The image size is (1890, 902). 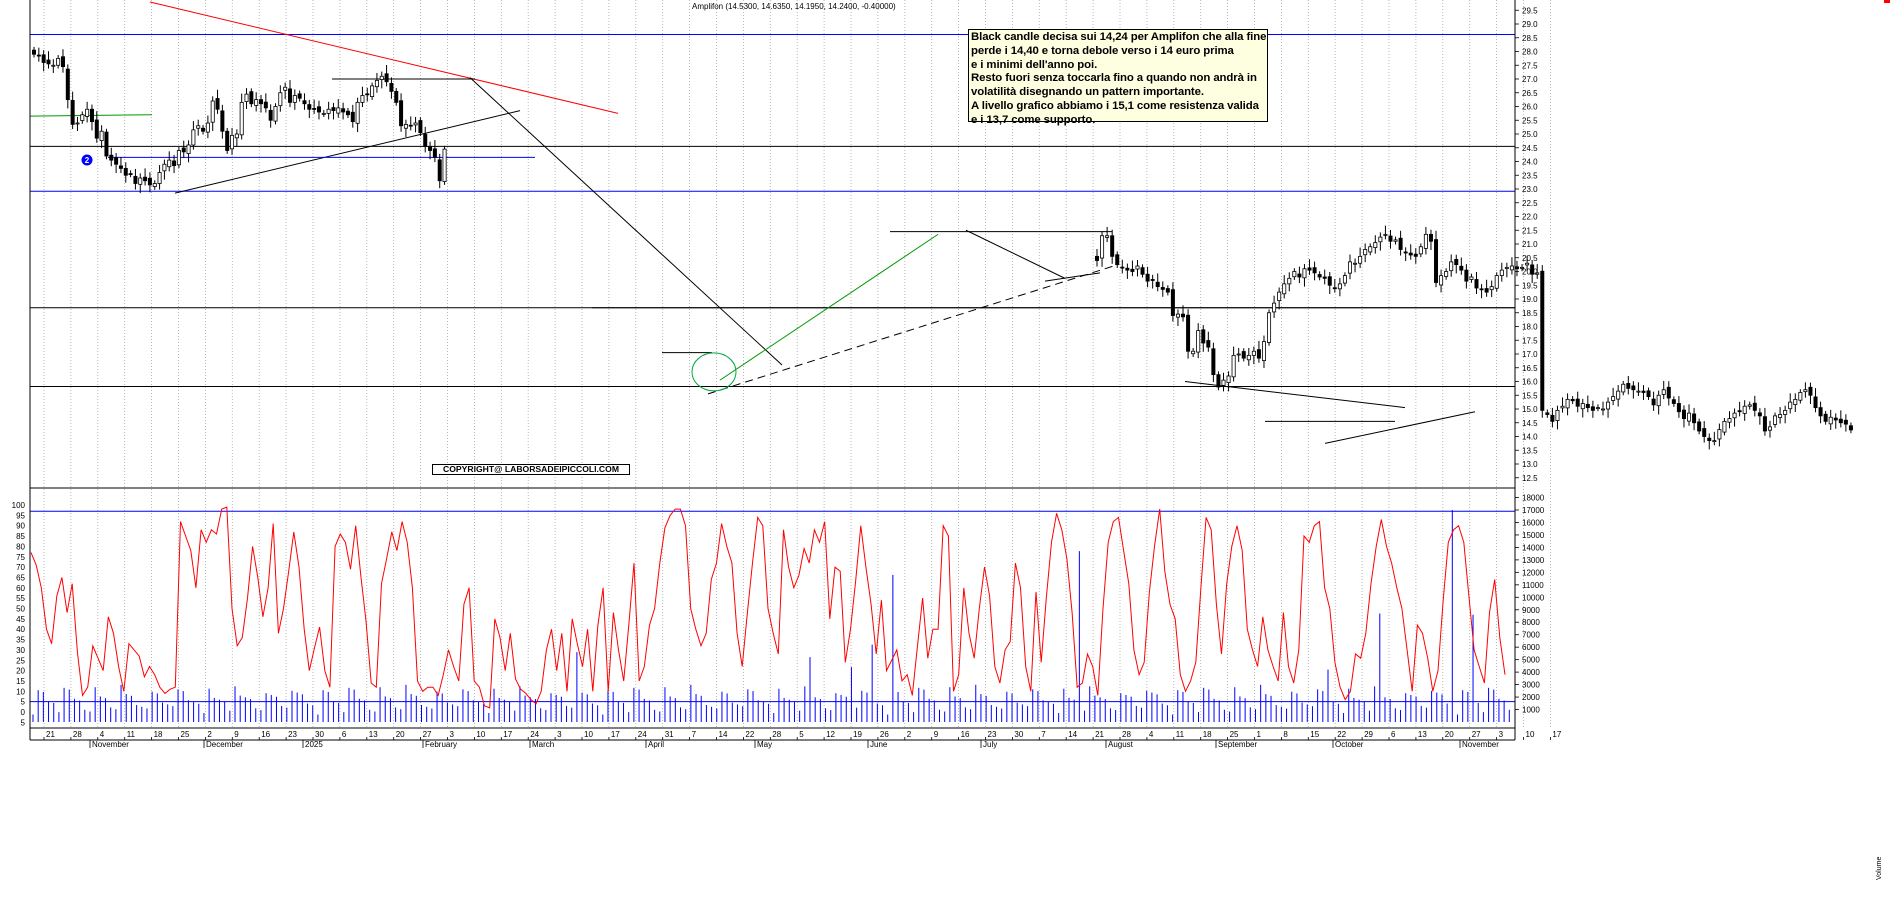 What do you see at coordinates (1237, 744) in the screenshot?
I see `month-label: September` at bounding box center [1237, 744].